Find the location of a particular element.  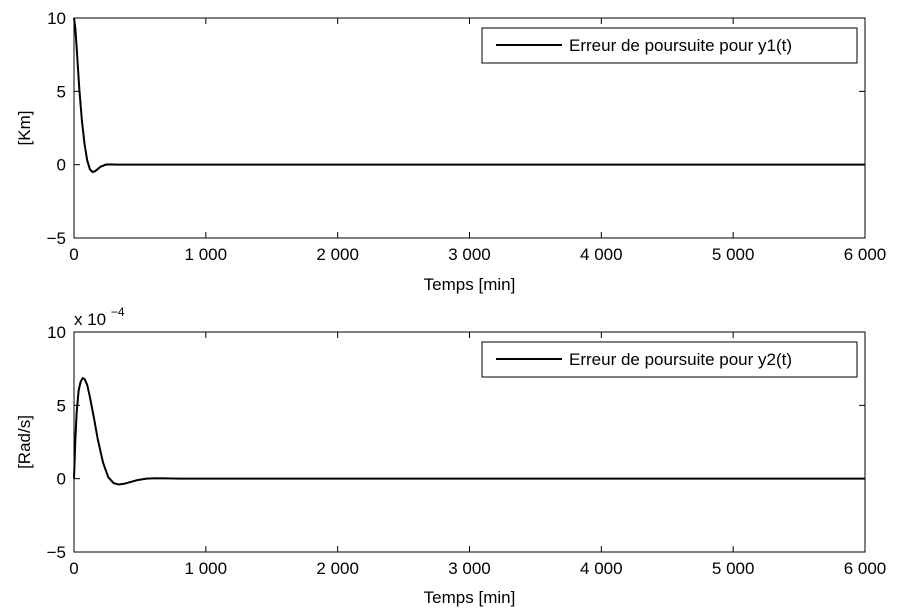

axis-exponent-label: x 10 −4 is located at coordinates (99, 317).